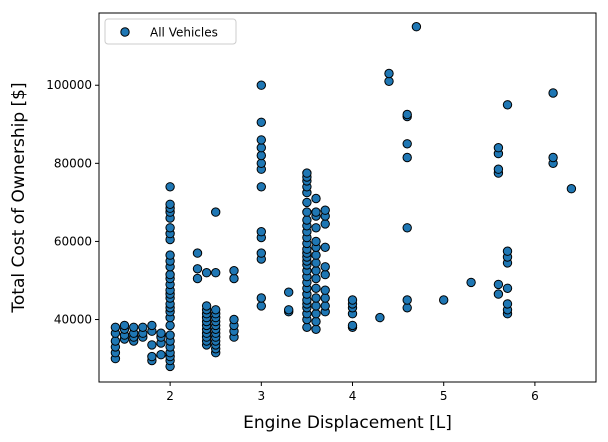 This screenshot has height=442, width=608. What do you see at coordinates (262, 396) in the screenshot?
I see `x-tick-label: 3` at bounding box center [262, 396].